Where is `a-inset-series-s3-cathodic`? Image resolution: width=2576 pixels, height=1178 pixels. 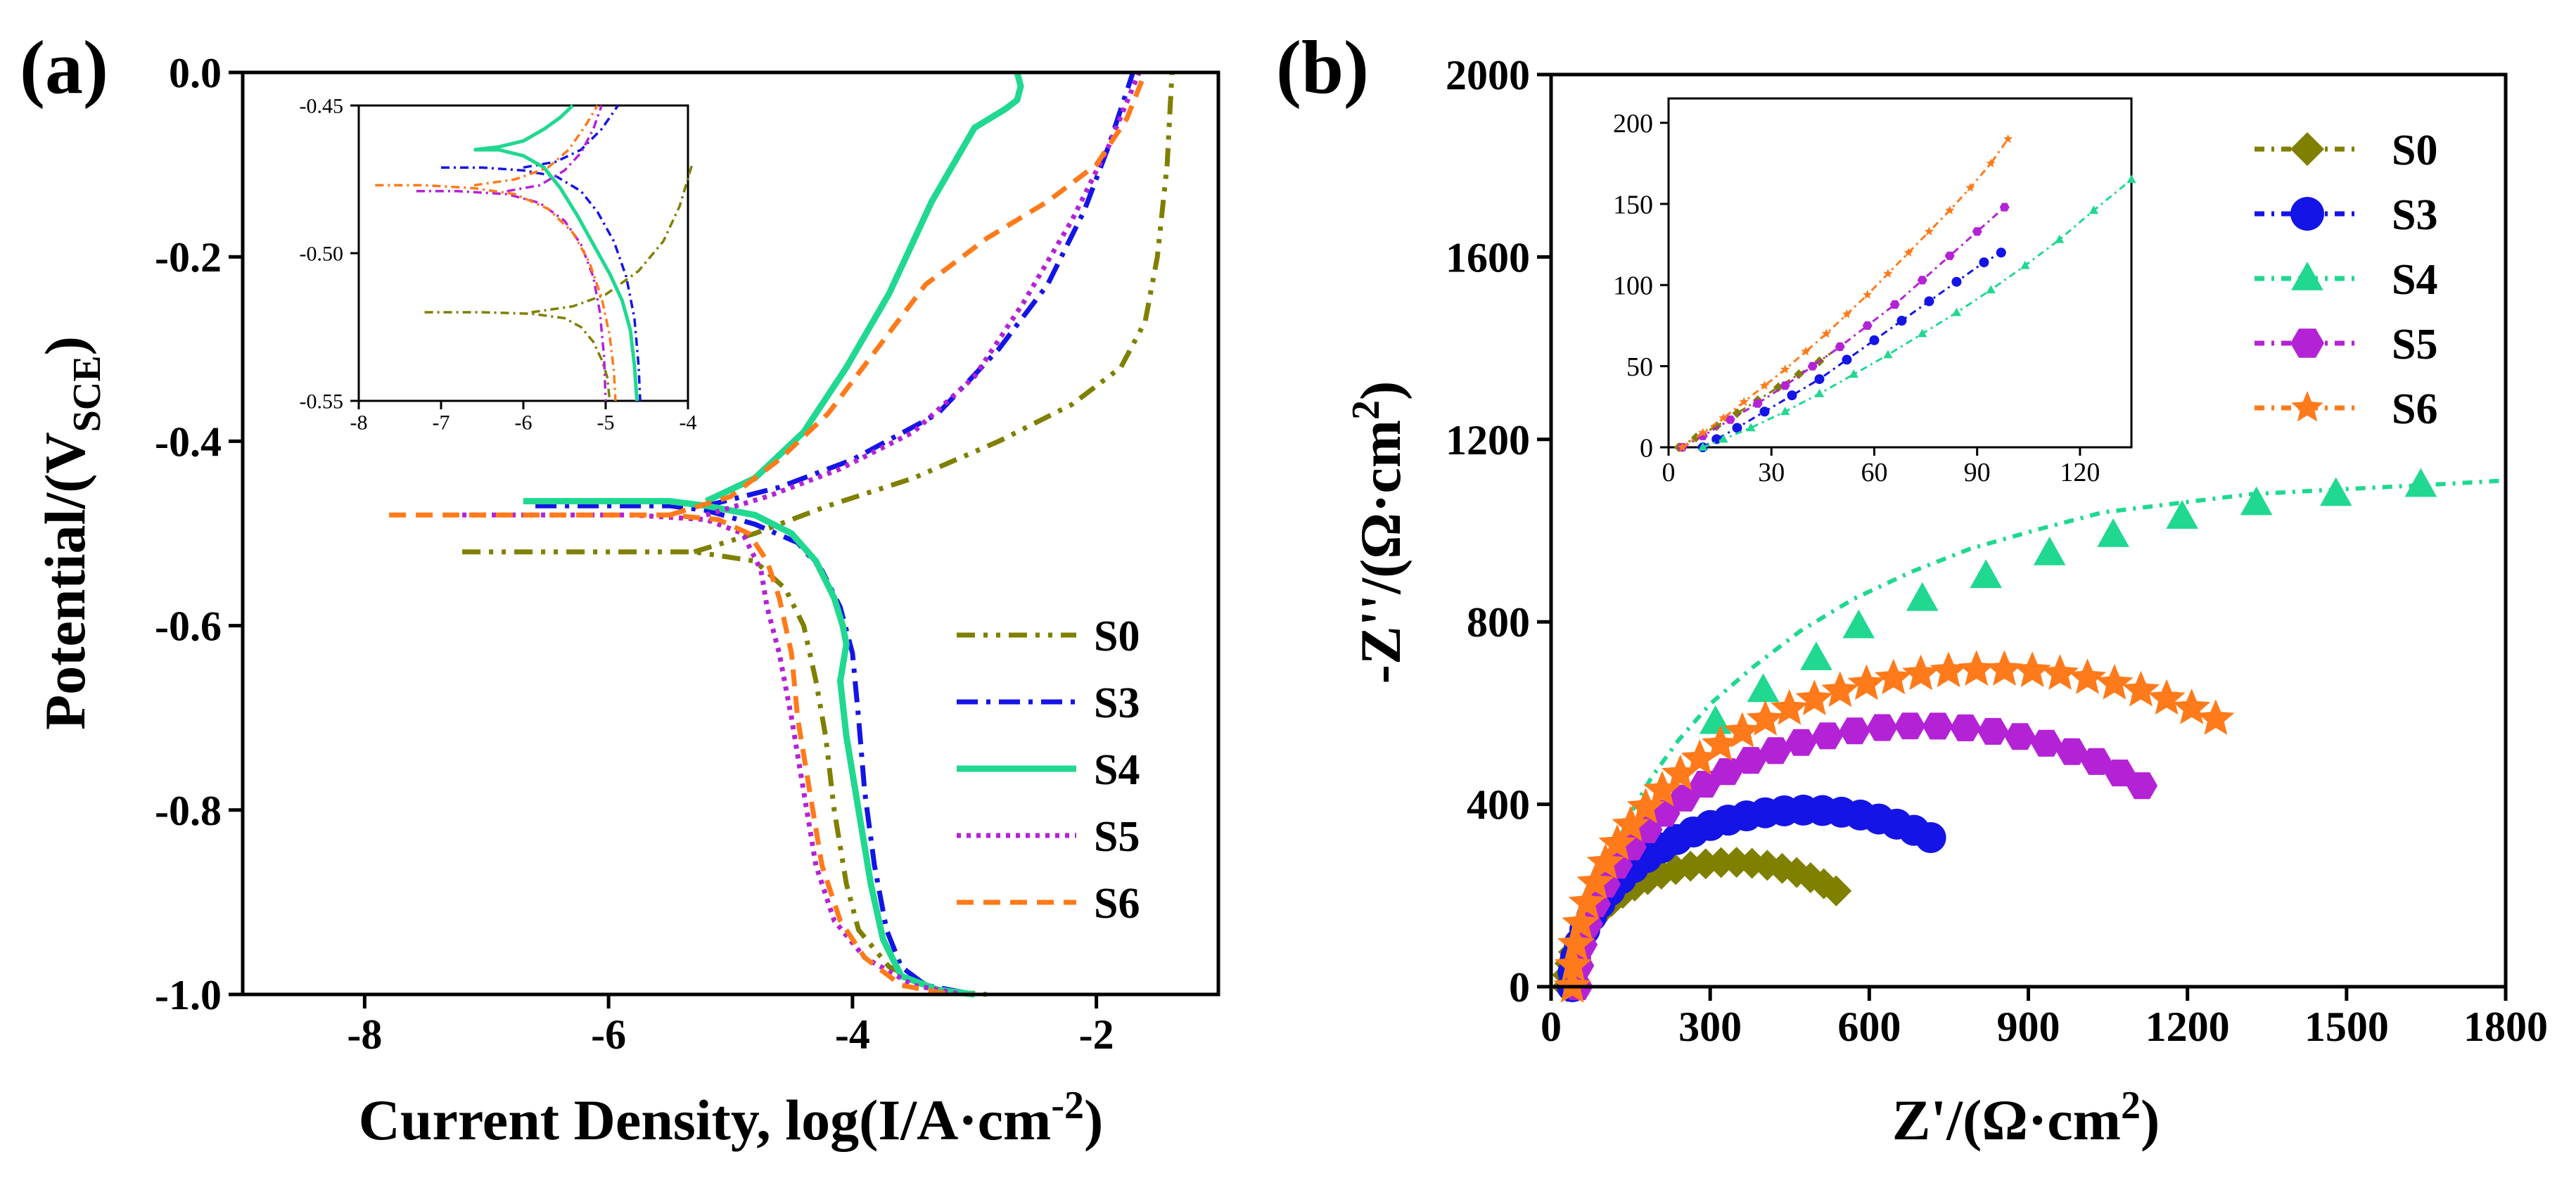 a-inset-series-s3-cathodic is located at coordinates (541, 284).